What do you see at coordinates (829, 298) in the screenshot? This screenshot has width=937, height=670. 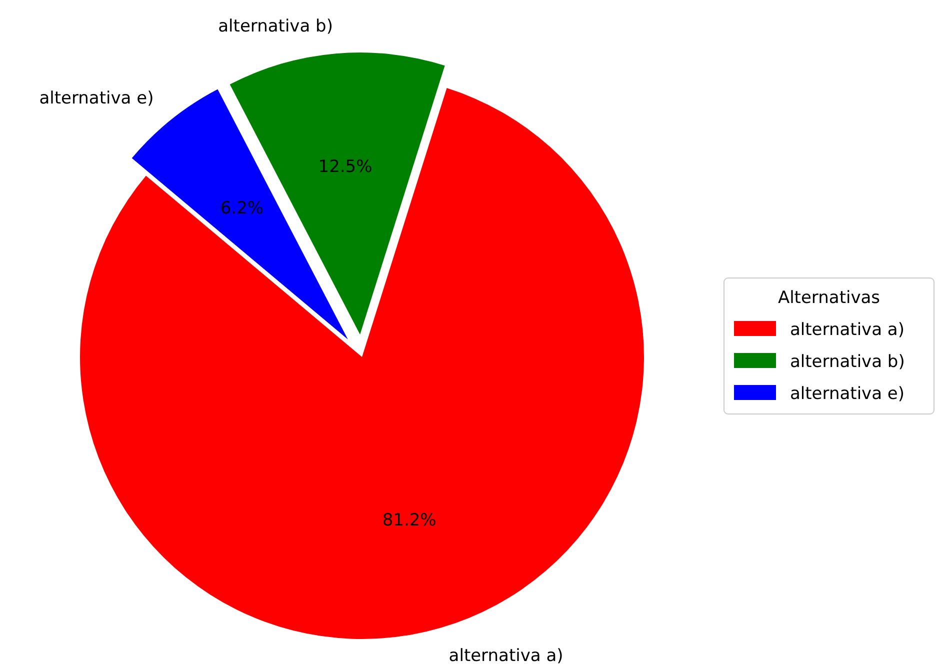 I see `legend-title: Alternativas` at bounding box center [829, 298].